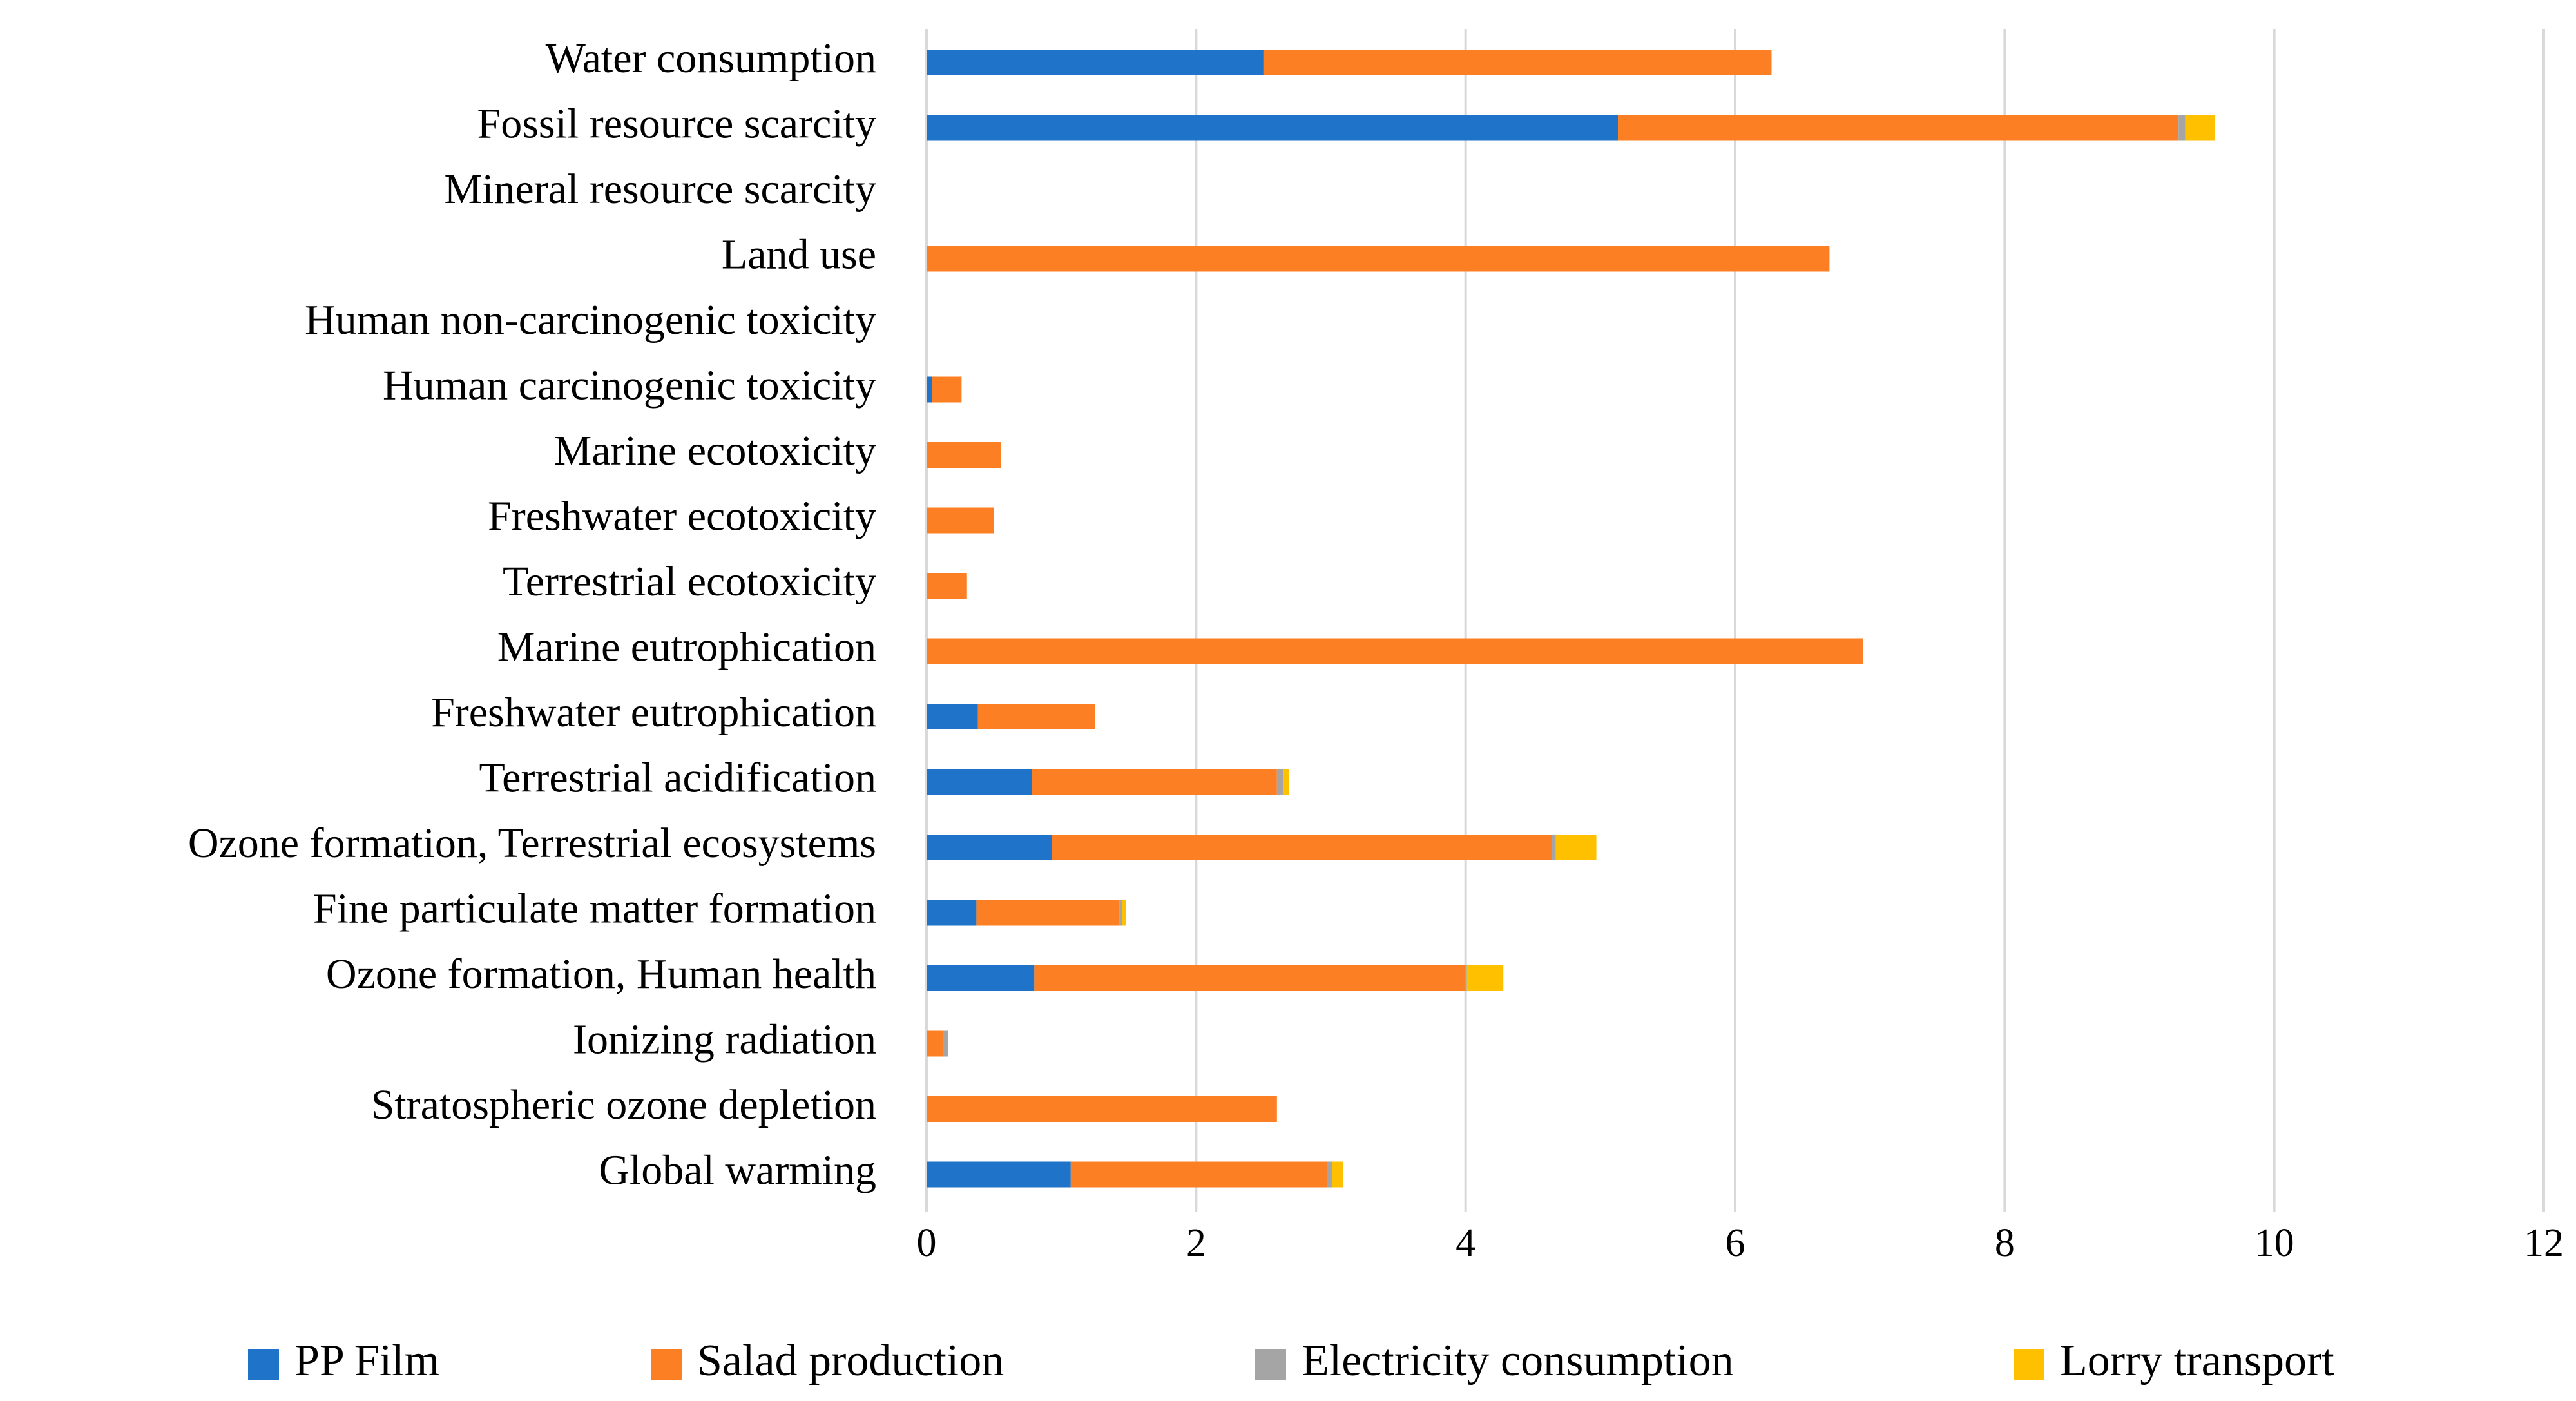  What do you see at coordinates (1518, 1361) in the screenshot?
I see `legend-label: Electricity consumption` at bounding box center [1518, 1361].